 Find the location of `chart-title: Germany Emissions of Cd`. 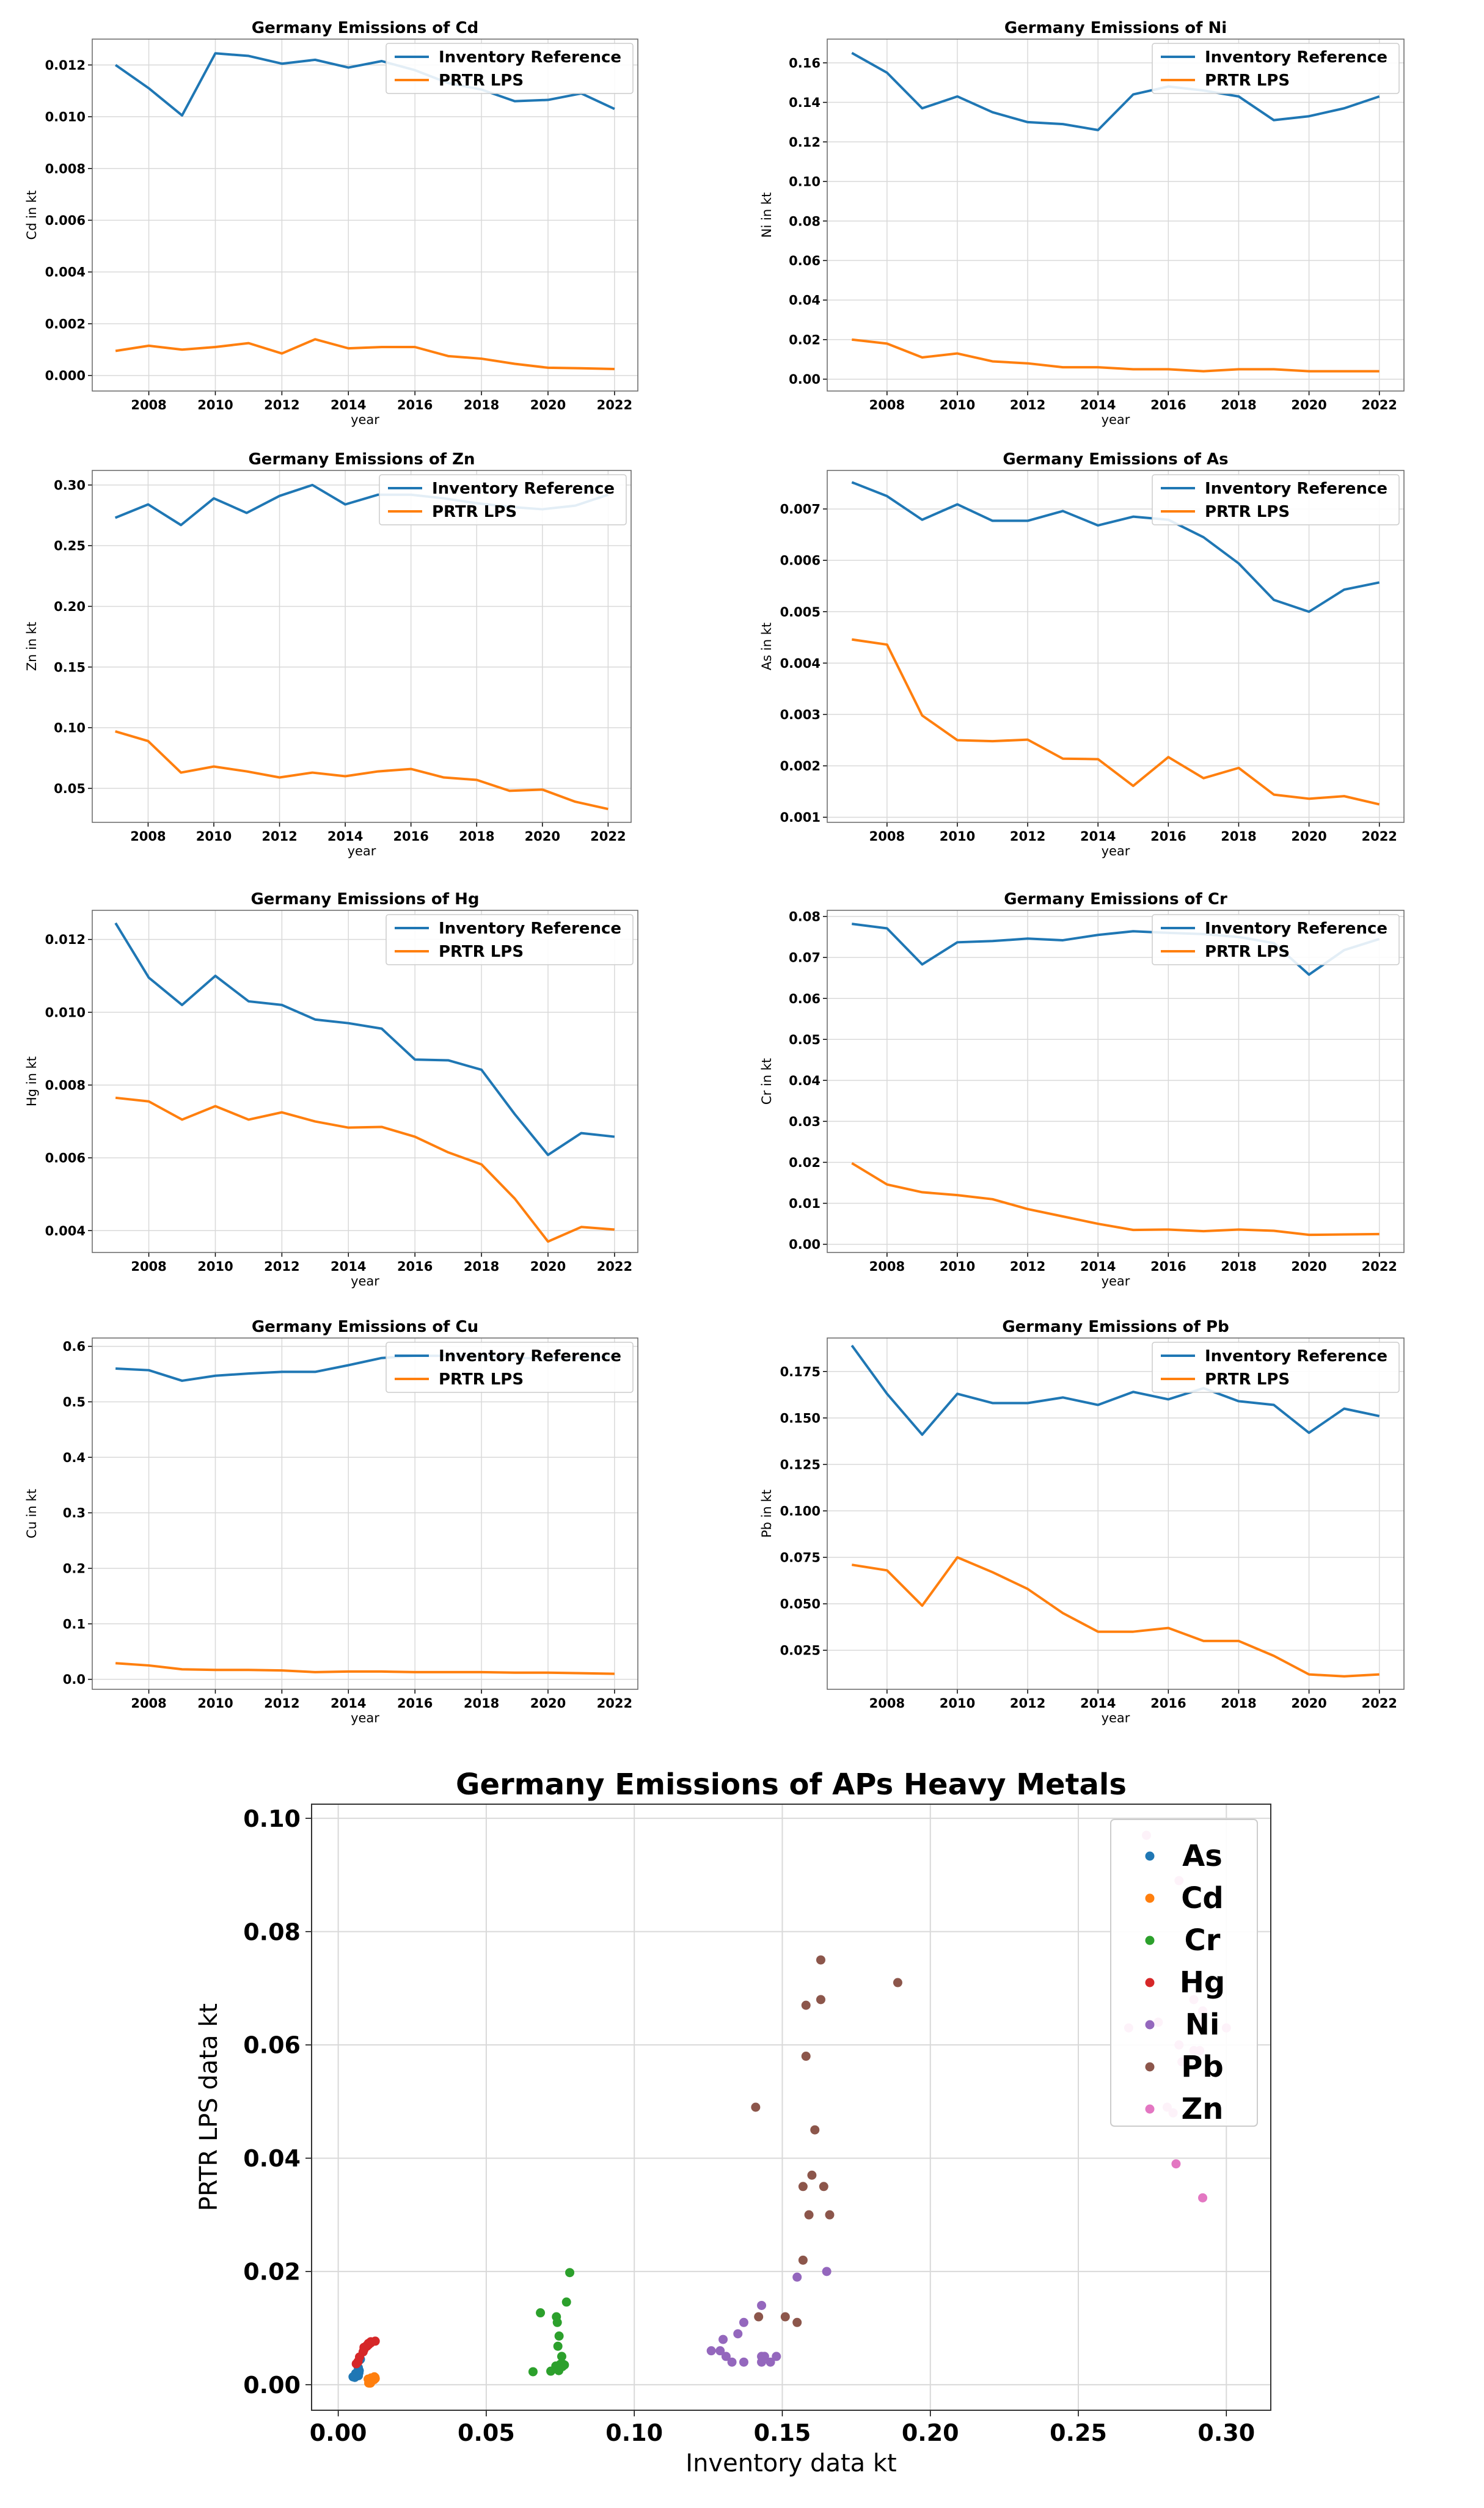

chart-title: Germany Emissions of Cd is located at coordinates (365, 28).